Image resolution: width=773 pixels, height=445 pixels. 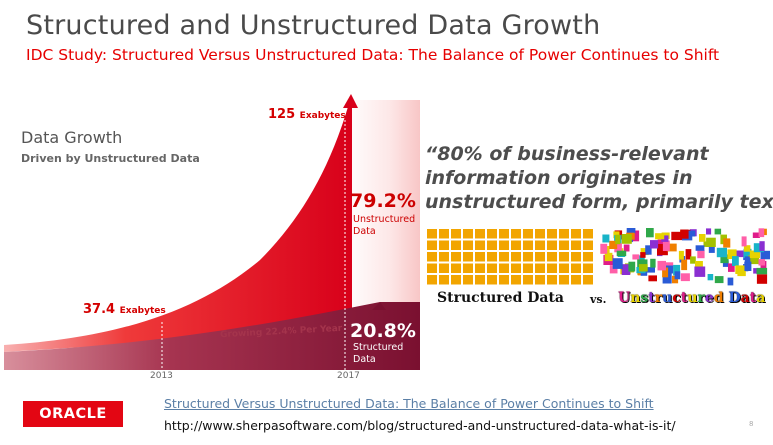 I want to click on top-value-label: 125 Exabytes, so click(x=307, y=114).